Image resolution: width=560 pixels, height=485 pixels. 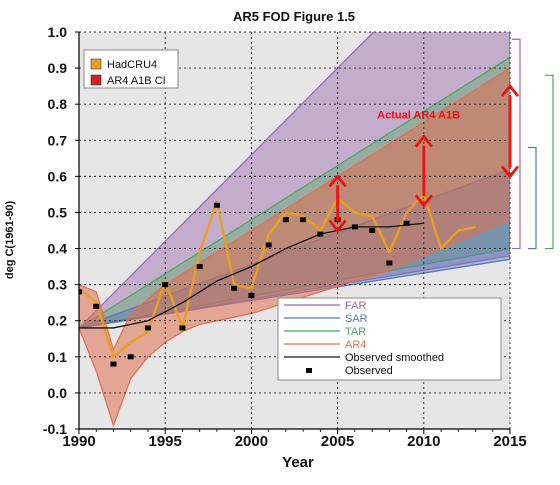 What do you see at coordinates (58, 68) in the screenshot?
I see `y-tick-label-0-9: 0.9` at bounding box center [58, 68].